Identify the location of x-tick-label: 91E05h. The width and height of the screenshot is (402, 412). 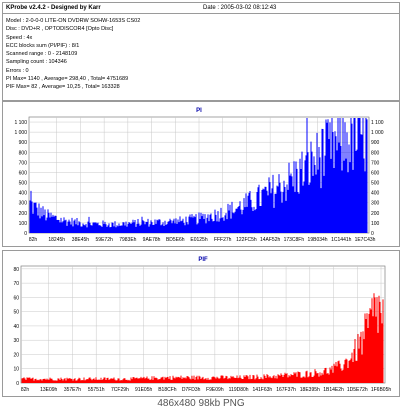
(143, 390).